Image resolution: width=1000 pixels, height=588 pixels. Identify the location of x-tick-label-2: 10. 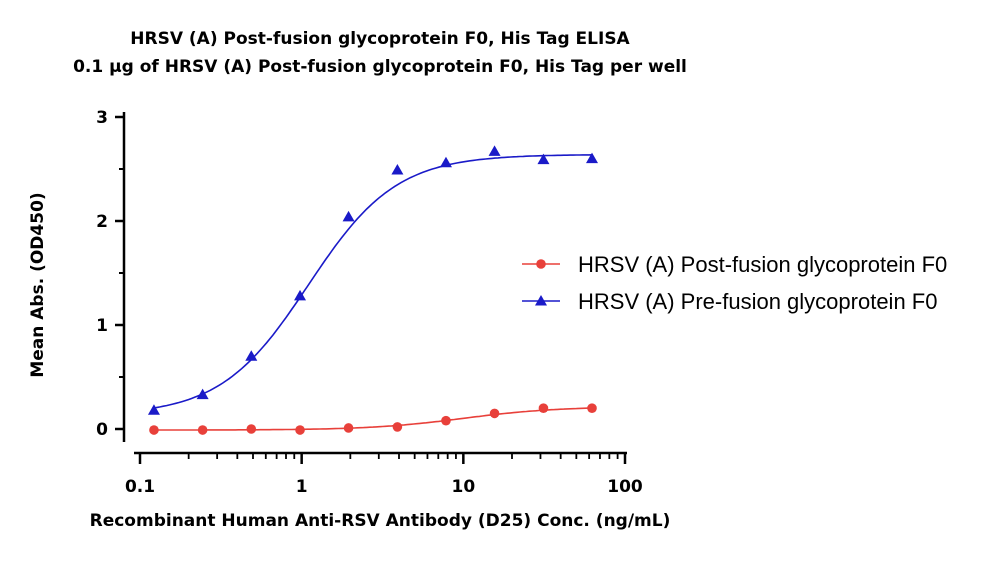
(463, 487).